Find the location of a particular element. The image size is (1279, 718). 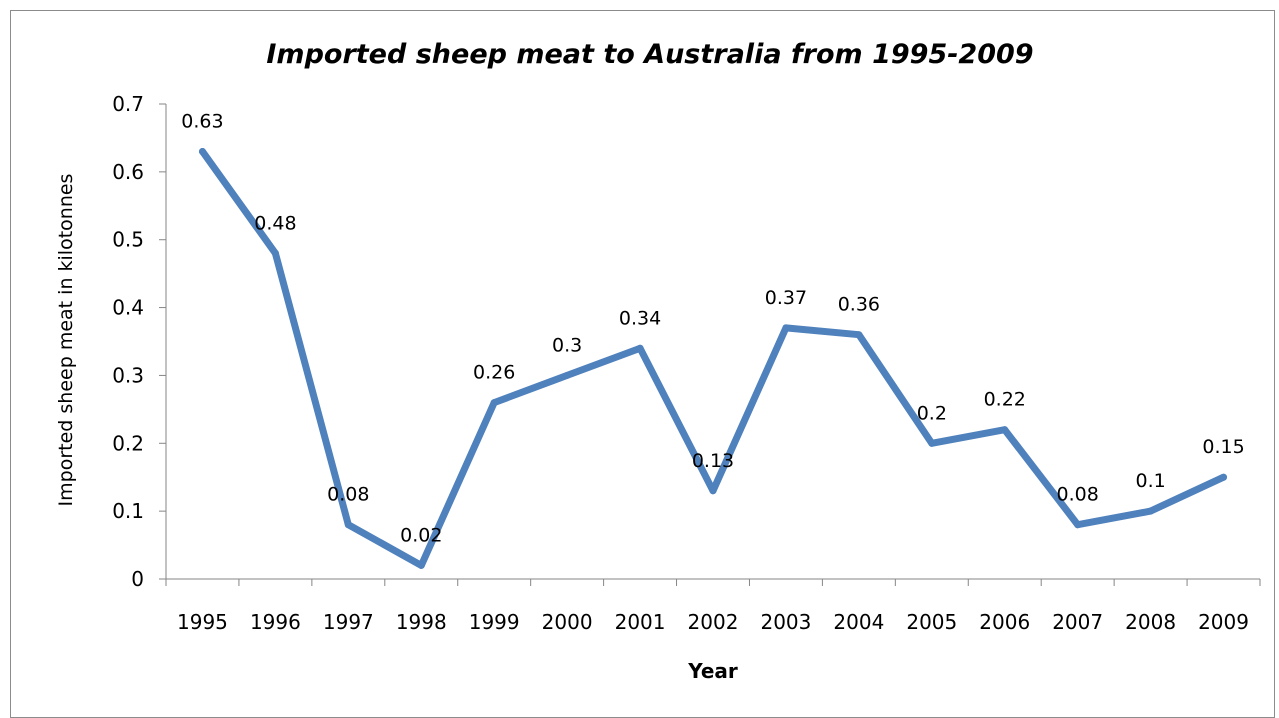

x-tick-label: 1999 is located at coordinates (494, 622).